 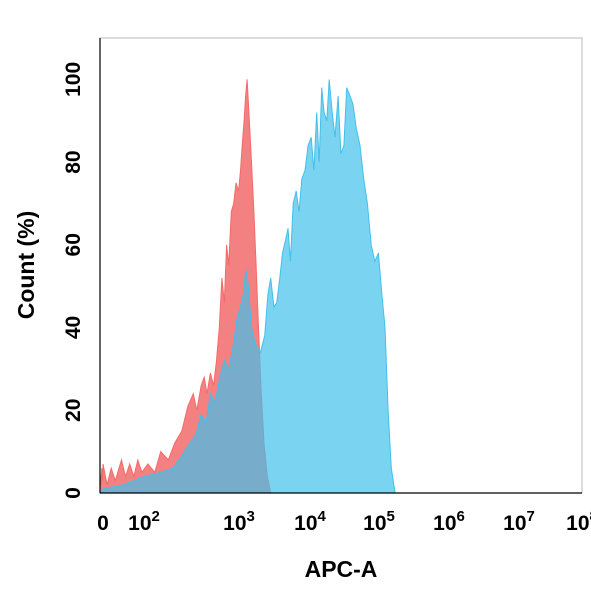 What do you see at coordinates (73, 79) in the screenshot?
I see `y-tick-label: 100` at bounding box center [73, 79].